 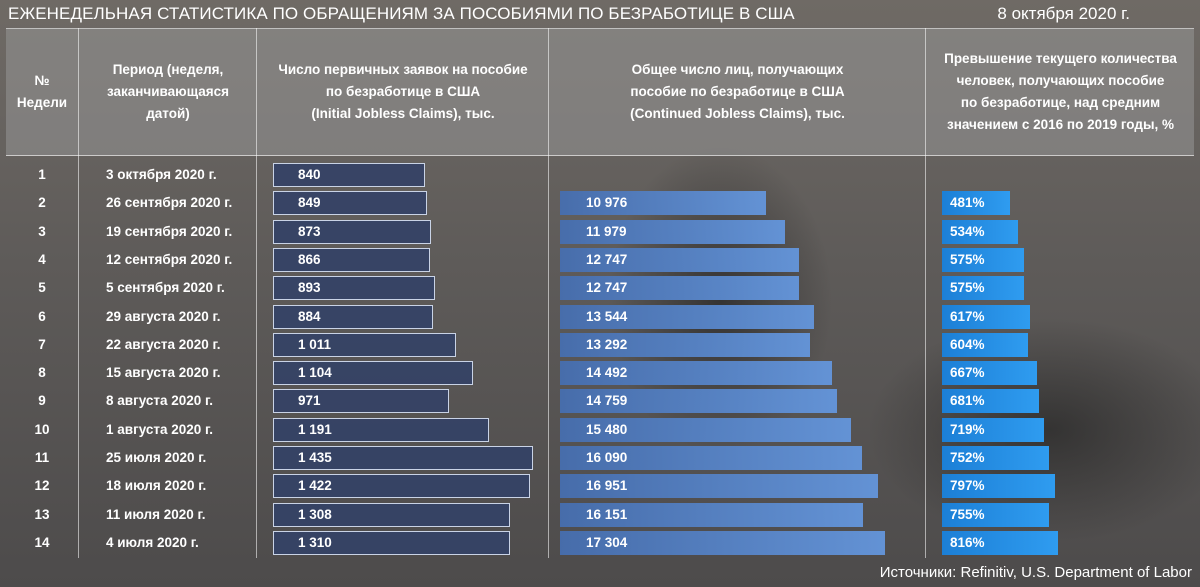 What do you see at coordinates (967, 288) in the screenshot?
I see `excess-percent-label: 575%` at bounding box center [967, 288].